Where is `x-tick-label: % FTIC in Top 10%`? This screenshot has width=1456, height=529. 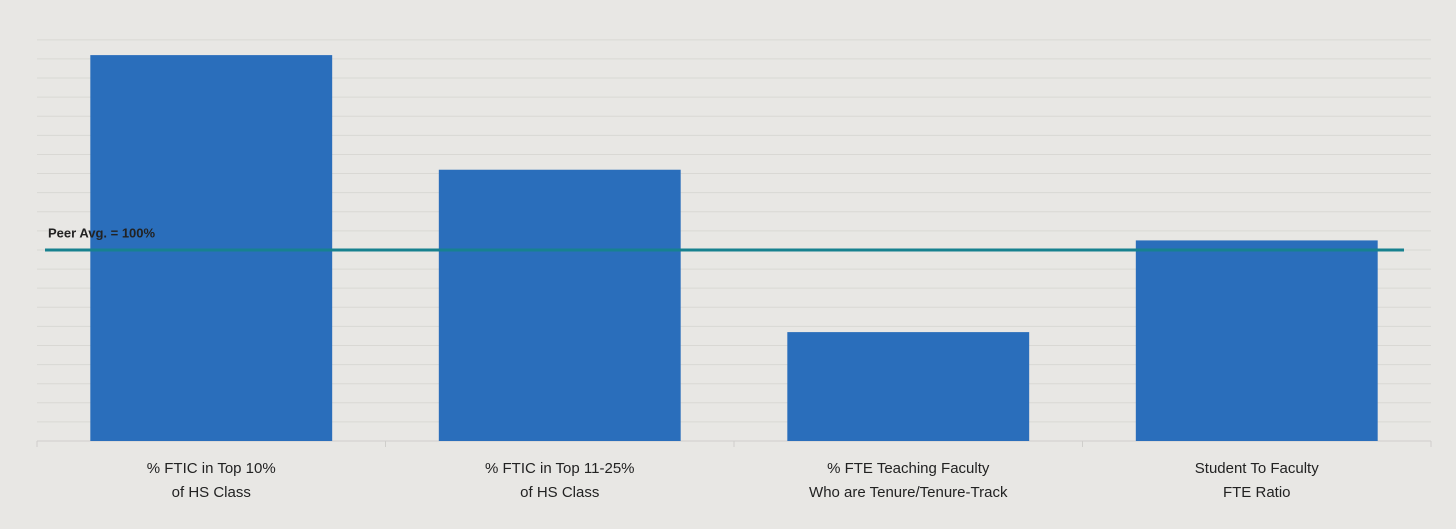 x-tick-label: % FTIC in Top 10% is located at coordinates (211, 468).